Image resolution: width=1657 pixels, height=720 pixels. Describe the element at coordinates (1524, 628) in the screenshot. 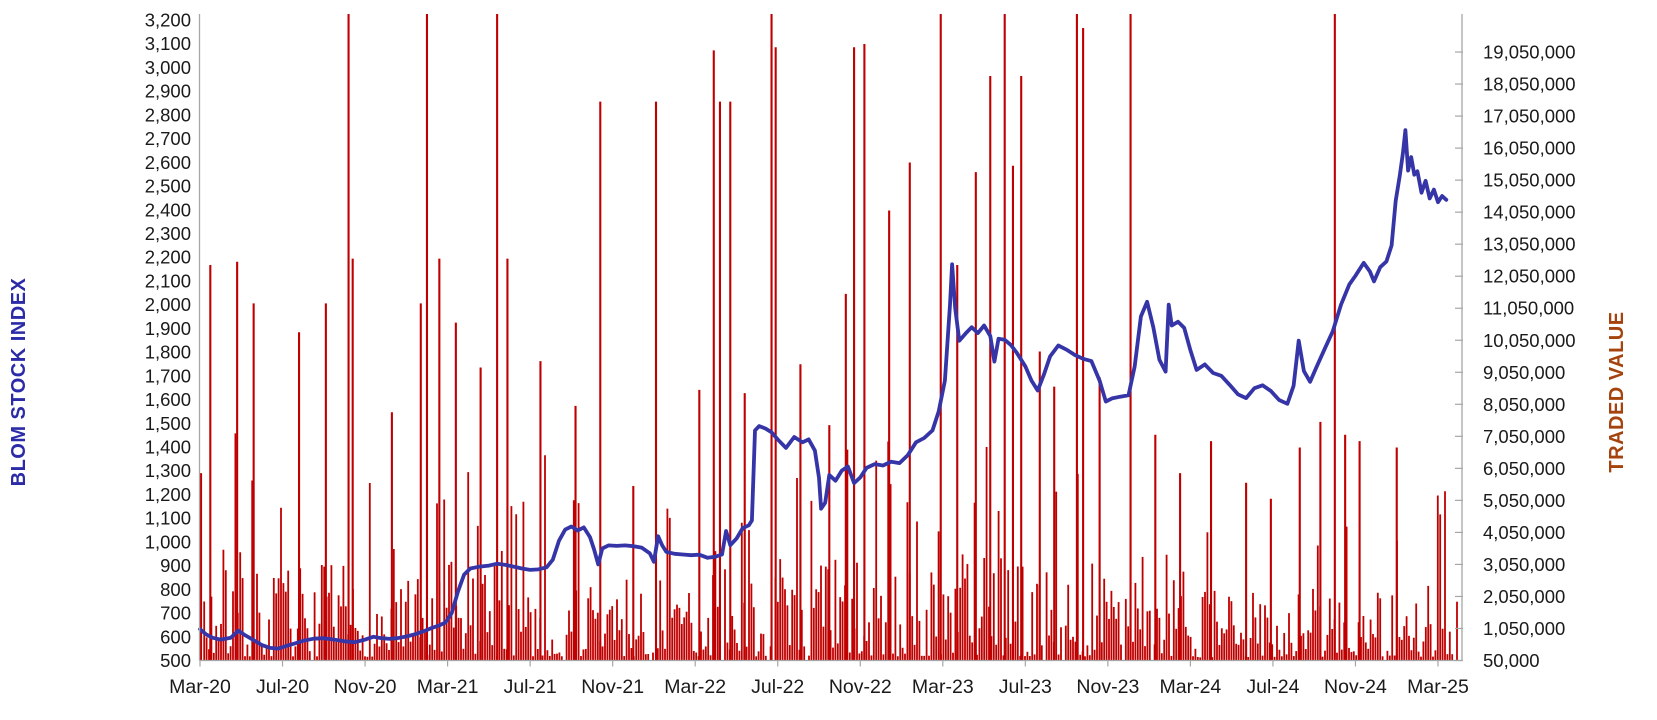

I see `svg-text: 1,050,000` at that location.